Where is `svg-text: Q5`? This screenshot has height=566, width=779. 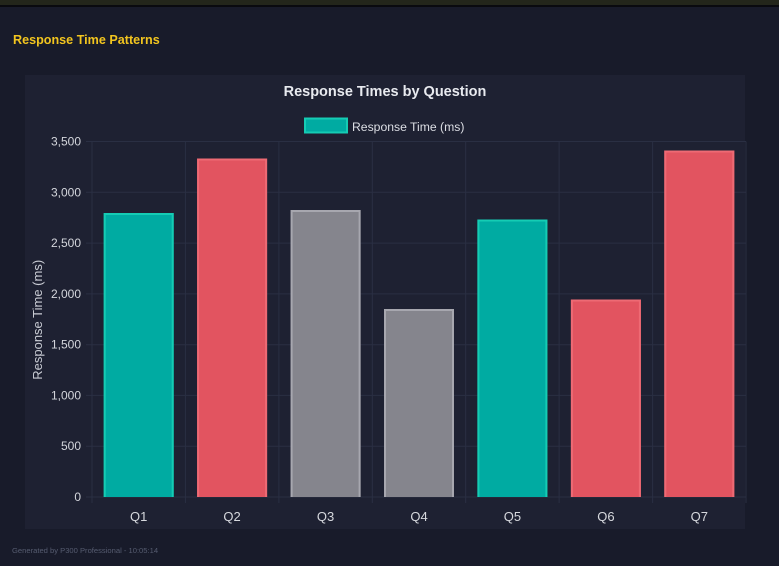 svg-text: Q5 is located at coordinates (512, 516).